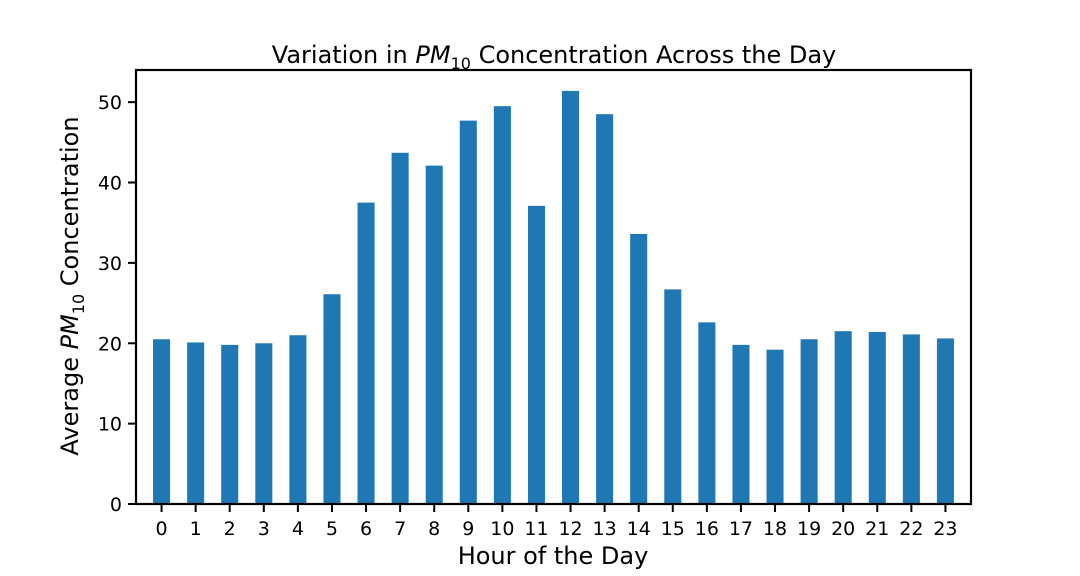 This screenshot has width=1080, height=576. I want to click on x-tick-label: 23, so click(945, 529).